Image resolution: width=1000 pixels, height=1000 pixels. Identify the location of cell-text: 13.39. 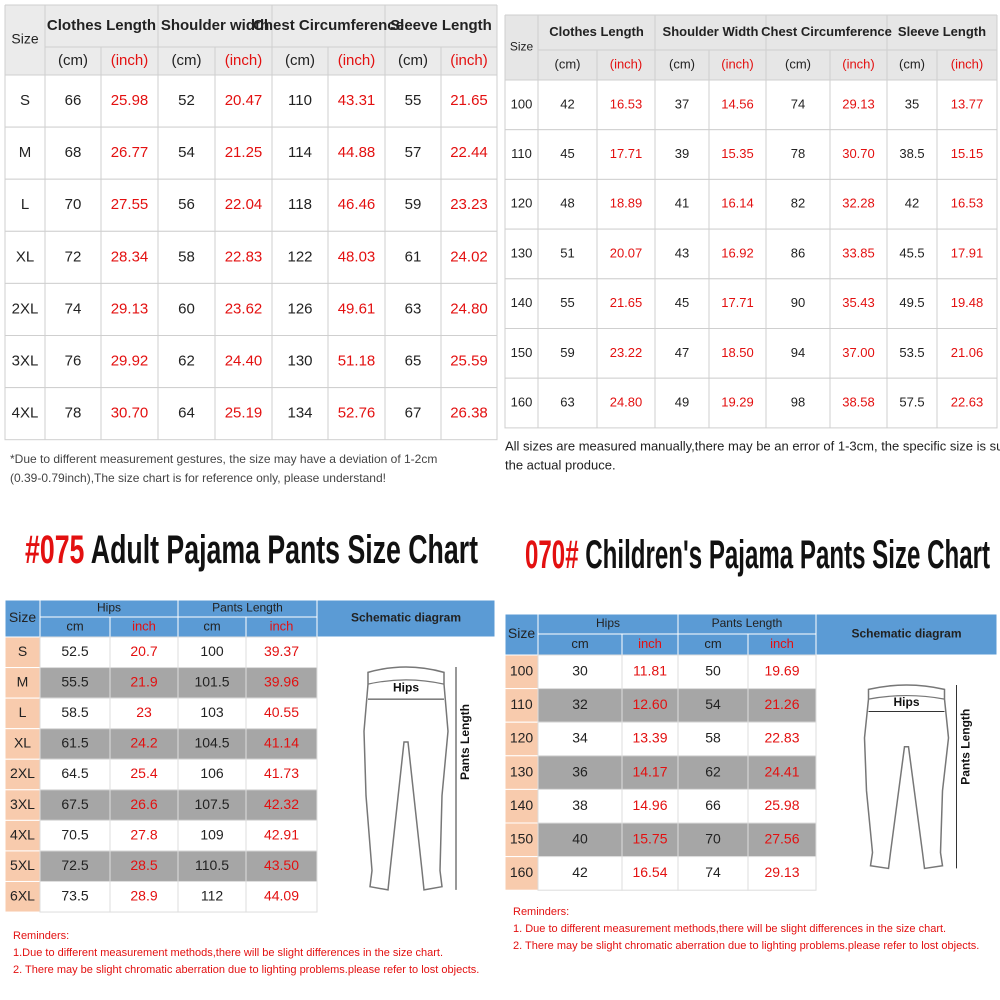
(649, 738).